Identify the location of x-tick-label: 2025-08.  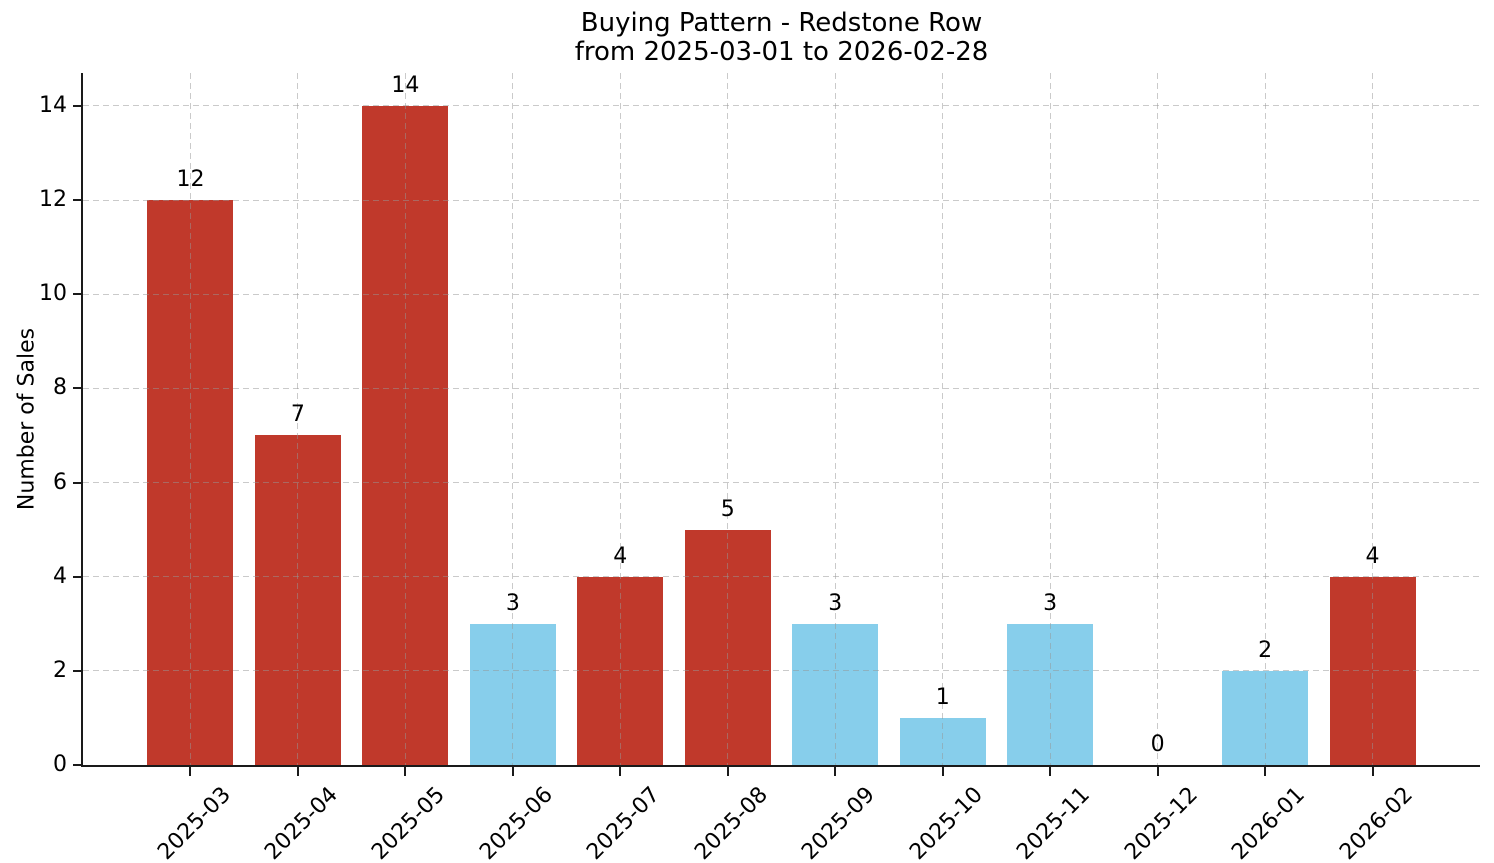
(731, 822).